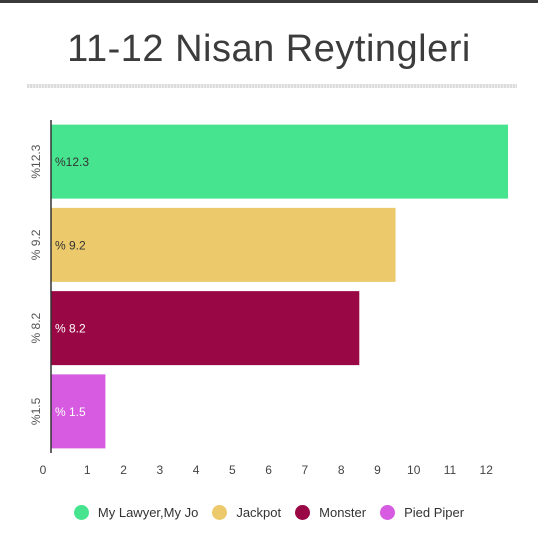  I want to click on legend-label-2: Monster, so click(343, 512).